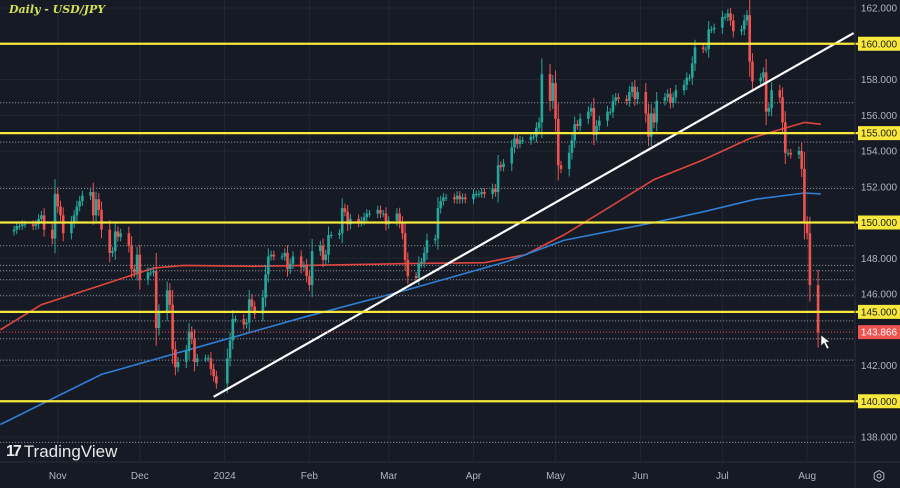 The height and width of the screenshot is (488, 900). What do you see at coordinates (140, 476) in the screenshot?
I see `time-axis-tick: Dec` at bounding box center [140, 476].